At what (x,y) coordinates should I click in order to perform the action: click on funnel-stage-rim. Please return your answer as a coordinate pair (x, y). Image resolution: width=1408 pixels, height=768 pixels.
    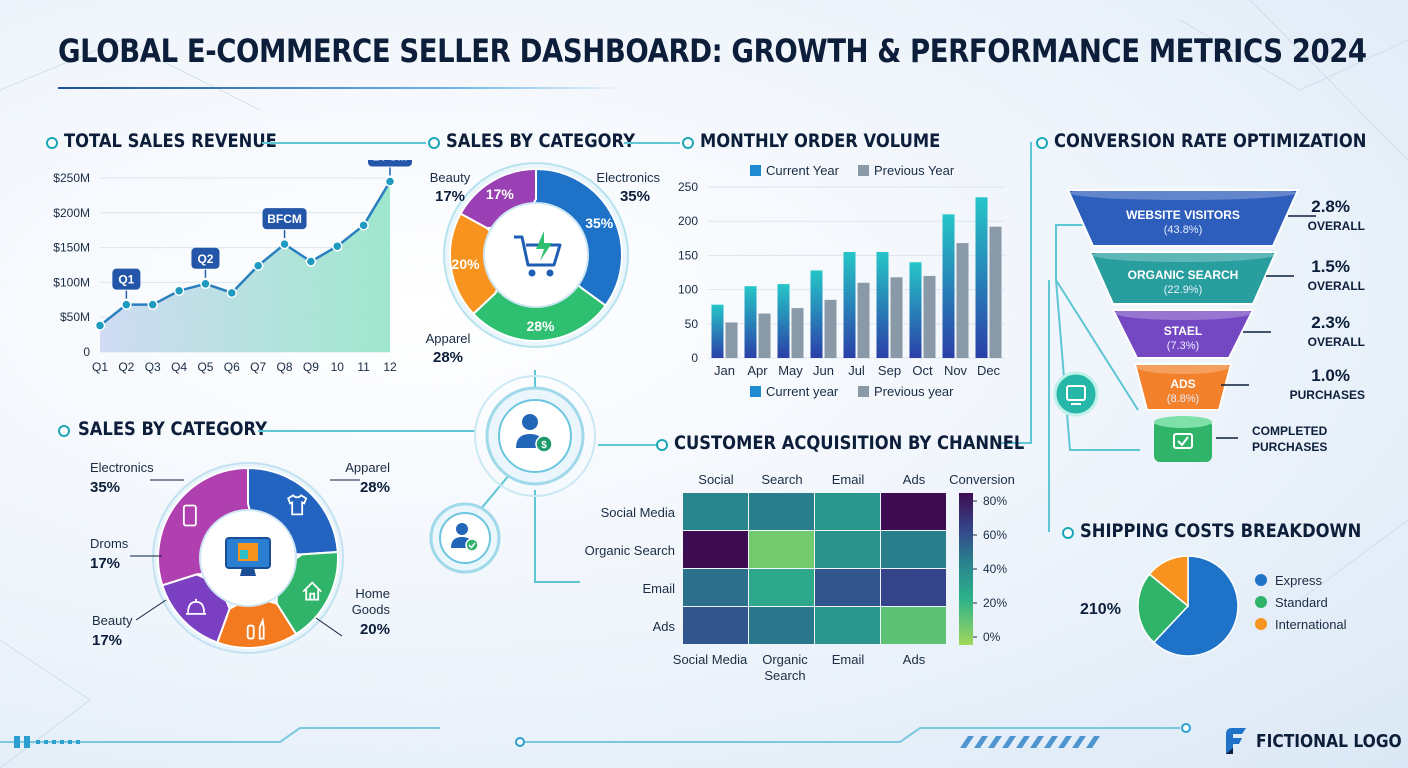
    Looking at the image, I should click on (1183, 367).